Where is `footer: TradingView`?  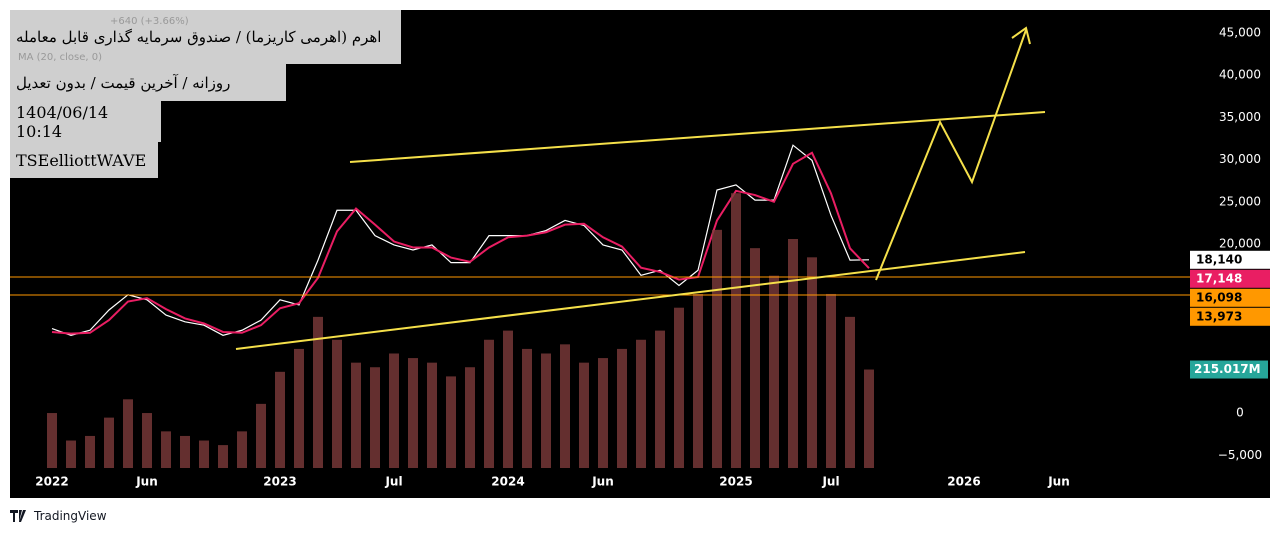
footer: TradingView is located at coordinates (58, 516).